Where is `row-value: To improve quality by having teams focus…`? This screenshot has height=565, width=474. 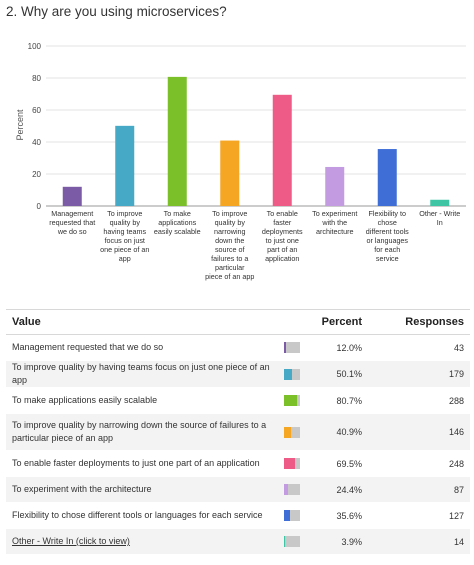 row-value: To improve quality by having teams focus… is located at coordinates (143, 374).